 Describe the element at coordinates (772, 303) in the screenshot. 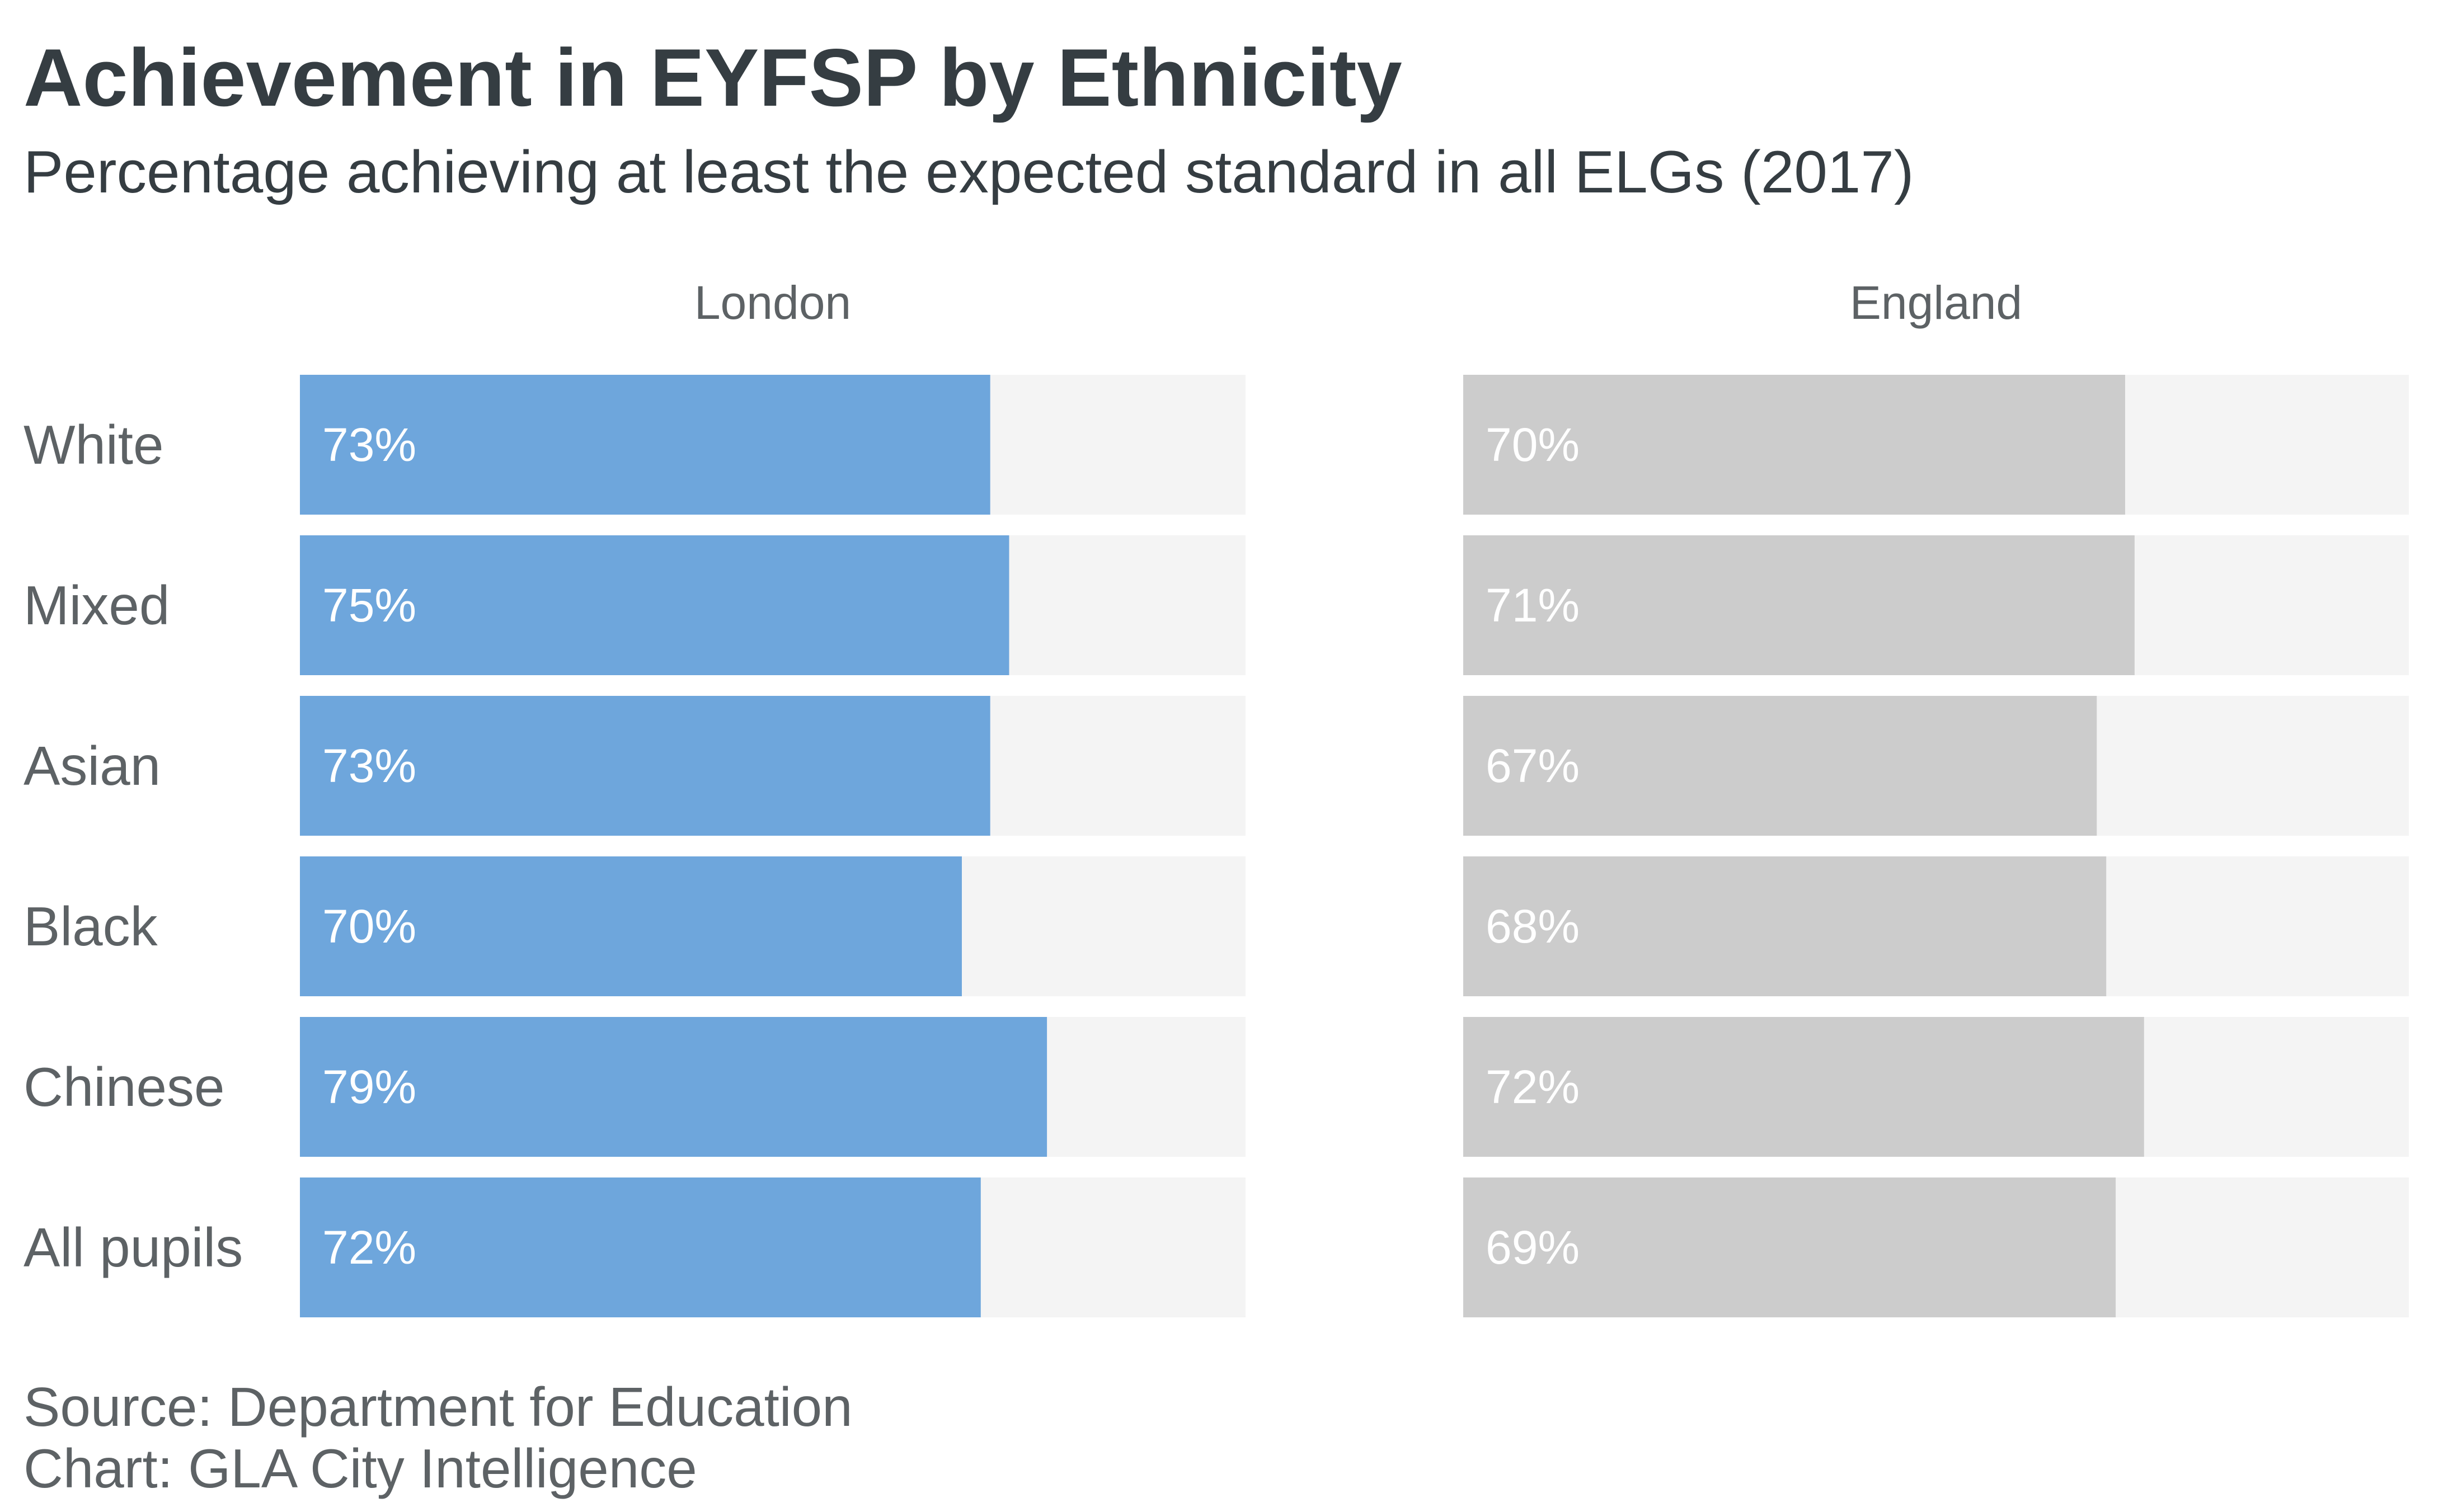

I see `panel-title-london: London` at that location.